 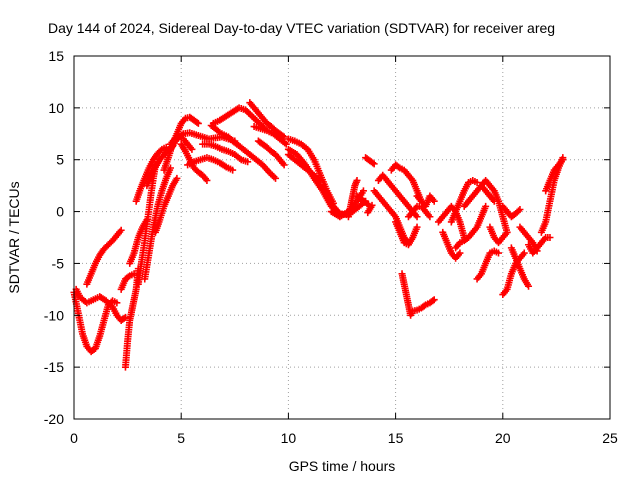 I want to click on x-tick-label: 15, so click(x=396, y=438).